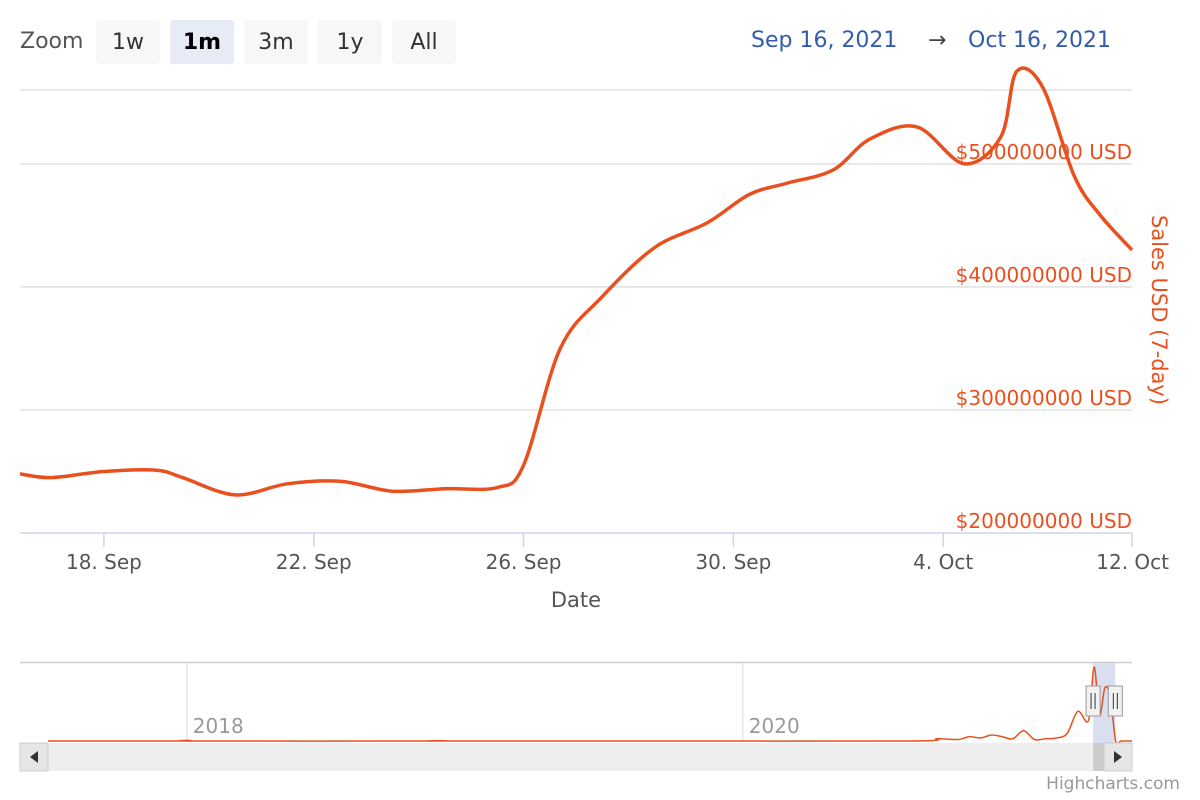  Describe the element at coordinates (1044, 152) in the screenshot. I see `y-tick-label: $500000000 USD` at that location.